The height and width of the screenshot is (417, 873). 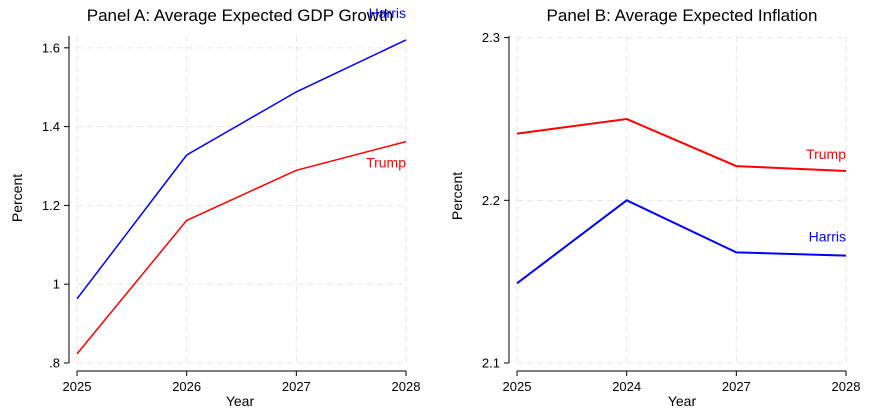 What do you see at coordinates (51, 205) in the screenshot?
I see `panel-a-ytick-label-2: 1.2` at bounding box center [51, 205].